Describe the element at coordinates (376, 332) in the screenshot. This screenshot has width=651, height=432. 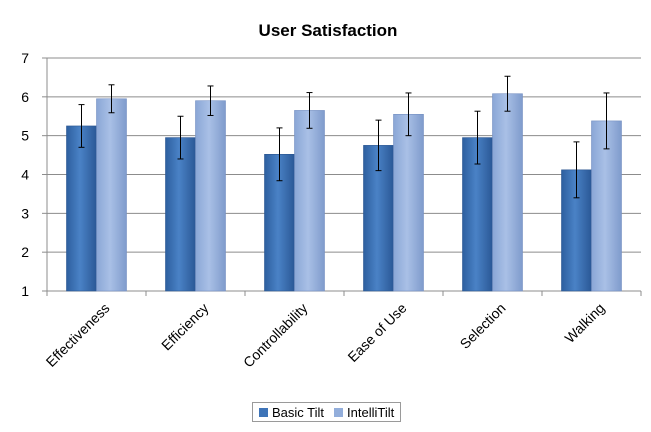
I see `x-tick-label: Ease of Use` at that location.